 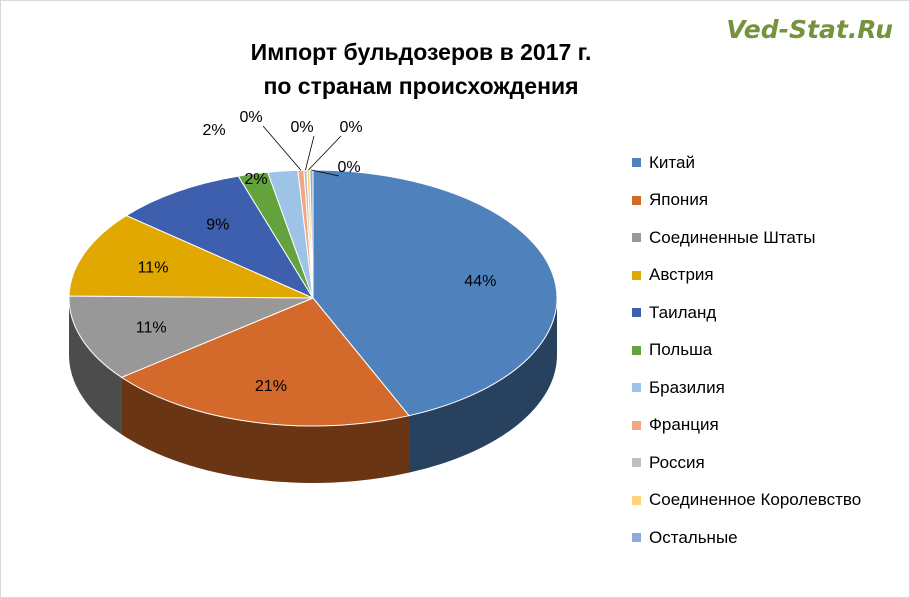 I want to click on legend-item-7: Франция, so click(x=746, y=426).